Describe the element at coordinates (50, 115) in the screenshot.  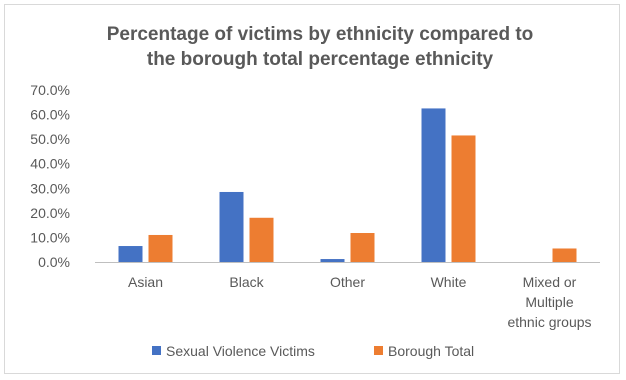
I see `y-tick-label: 60.0%` at that location.